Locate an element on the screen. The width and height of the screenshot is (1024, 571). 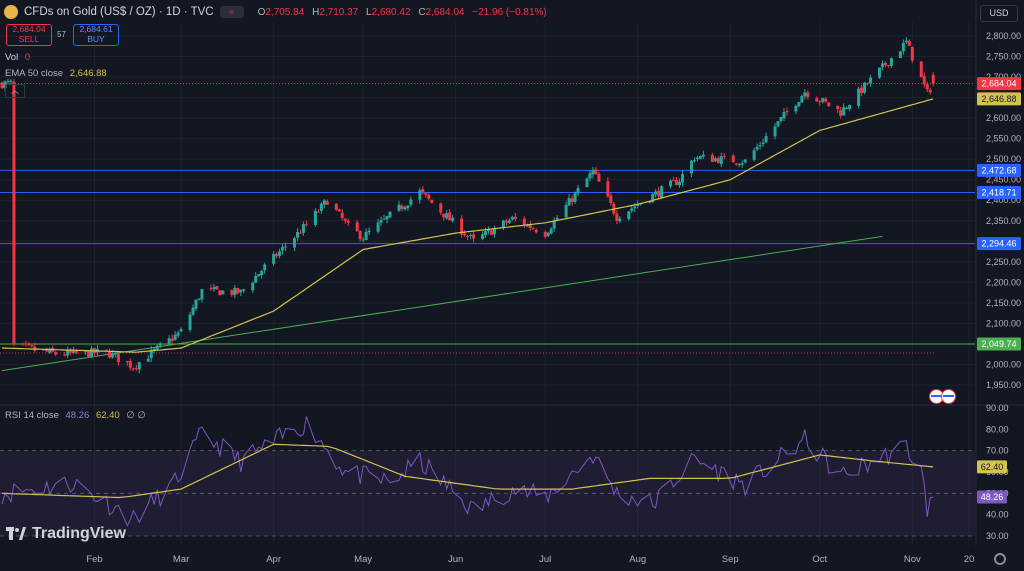
currency-button: USD is located at coordinates (999, 13).